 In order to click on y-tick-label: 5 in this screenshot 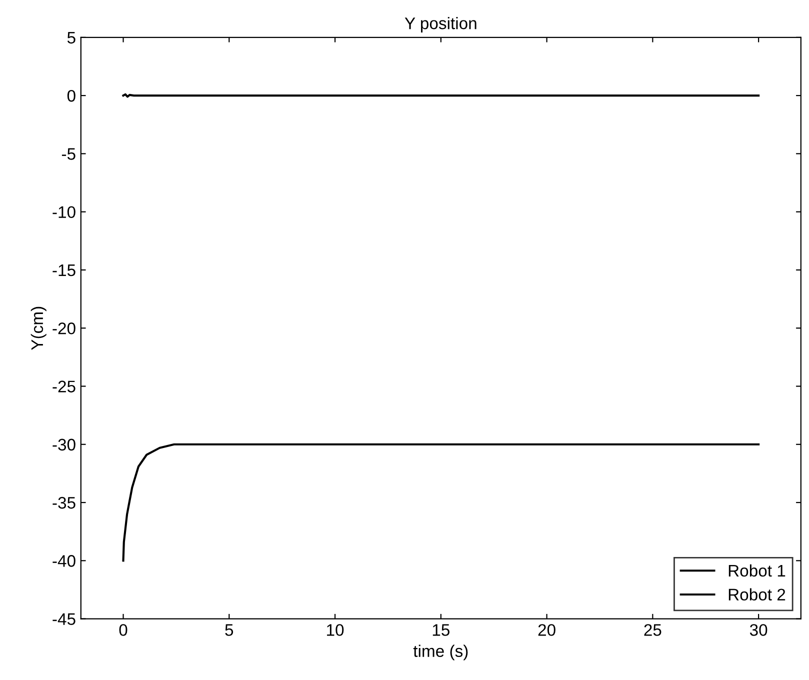, I will do `click(71, 38)`.